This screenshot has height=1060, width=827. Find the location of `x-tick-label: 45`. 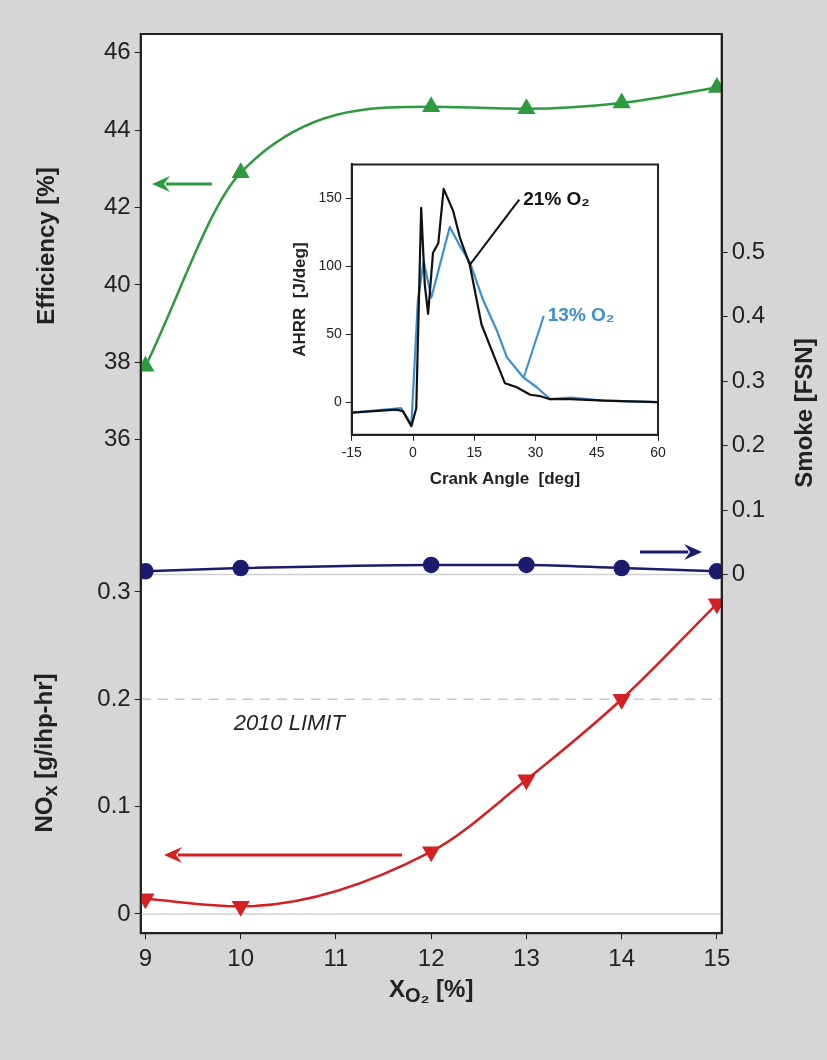

x-tick-label: 45 is located at coordinates (596, 452).